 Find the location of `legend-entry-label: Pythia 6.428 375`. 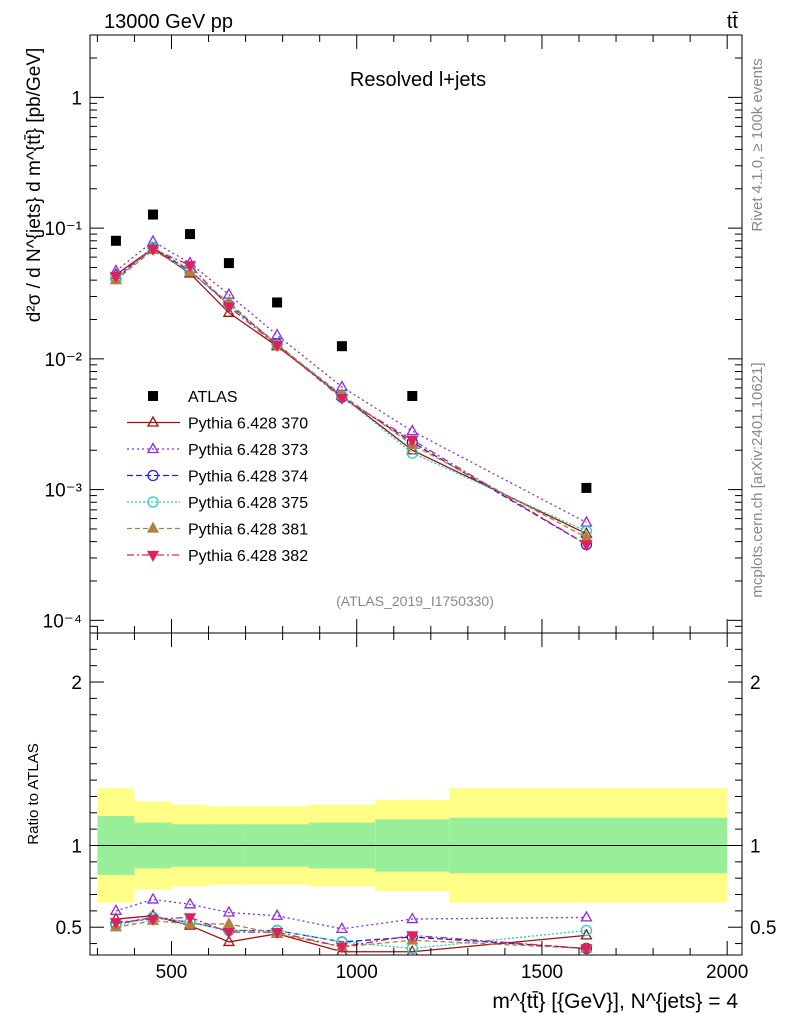

legend-entry-label: Pythia 6.428 375 is located at coordinates (248, 503).